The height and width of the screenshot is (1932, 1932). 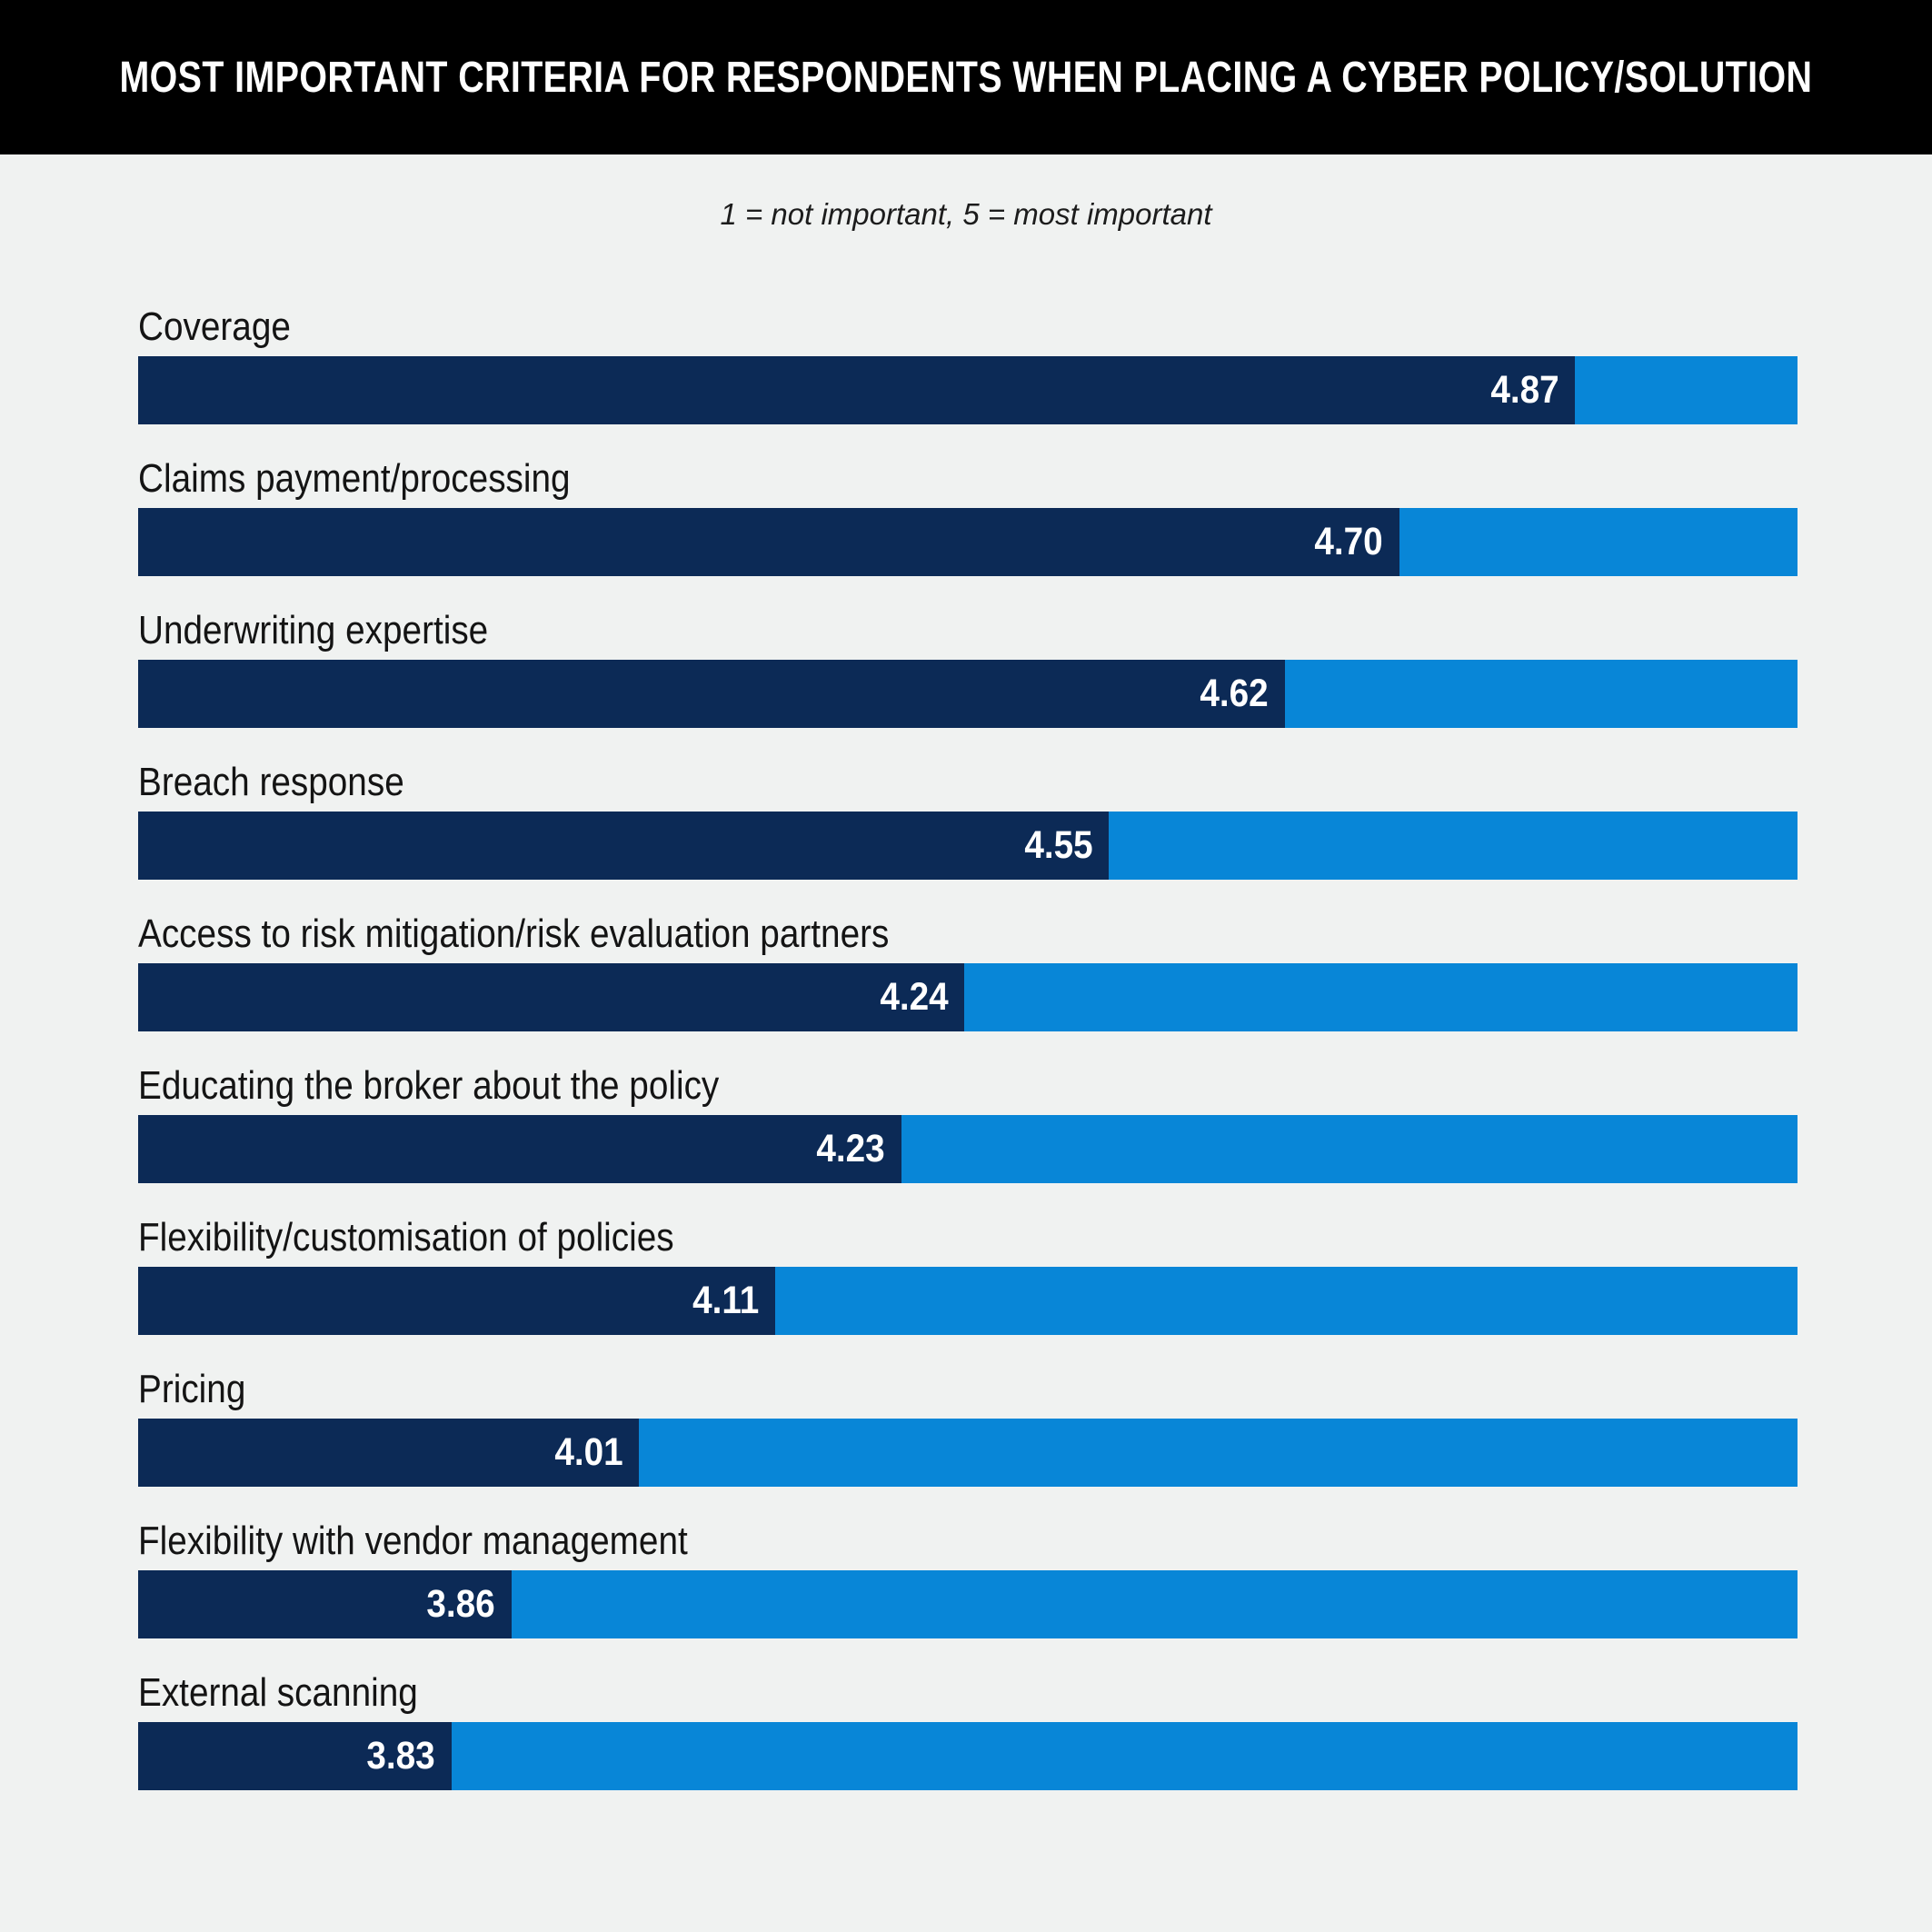 I want to click on bar-value-label: 4.70, so click(x=1349, y=542).